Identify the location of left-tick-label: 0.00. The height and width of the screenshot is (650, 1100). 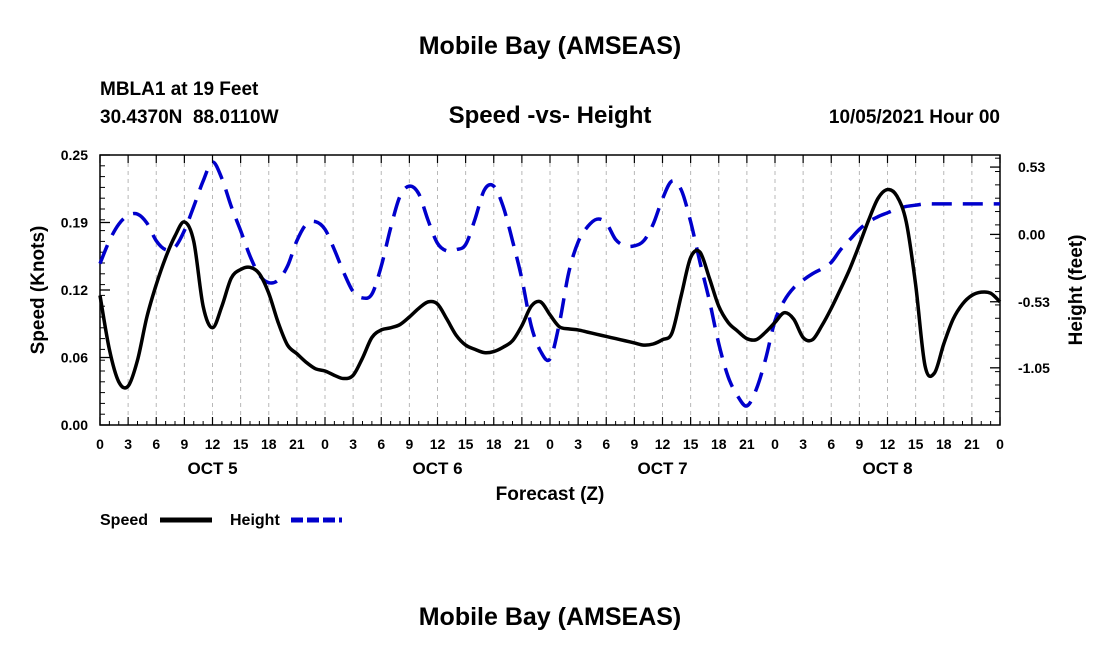
(74, 425).